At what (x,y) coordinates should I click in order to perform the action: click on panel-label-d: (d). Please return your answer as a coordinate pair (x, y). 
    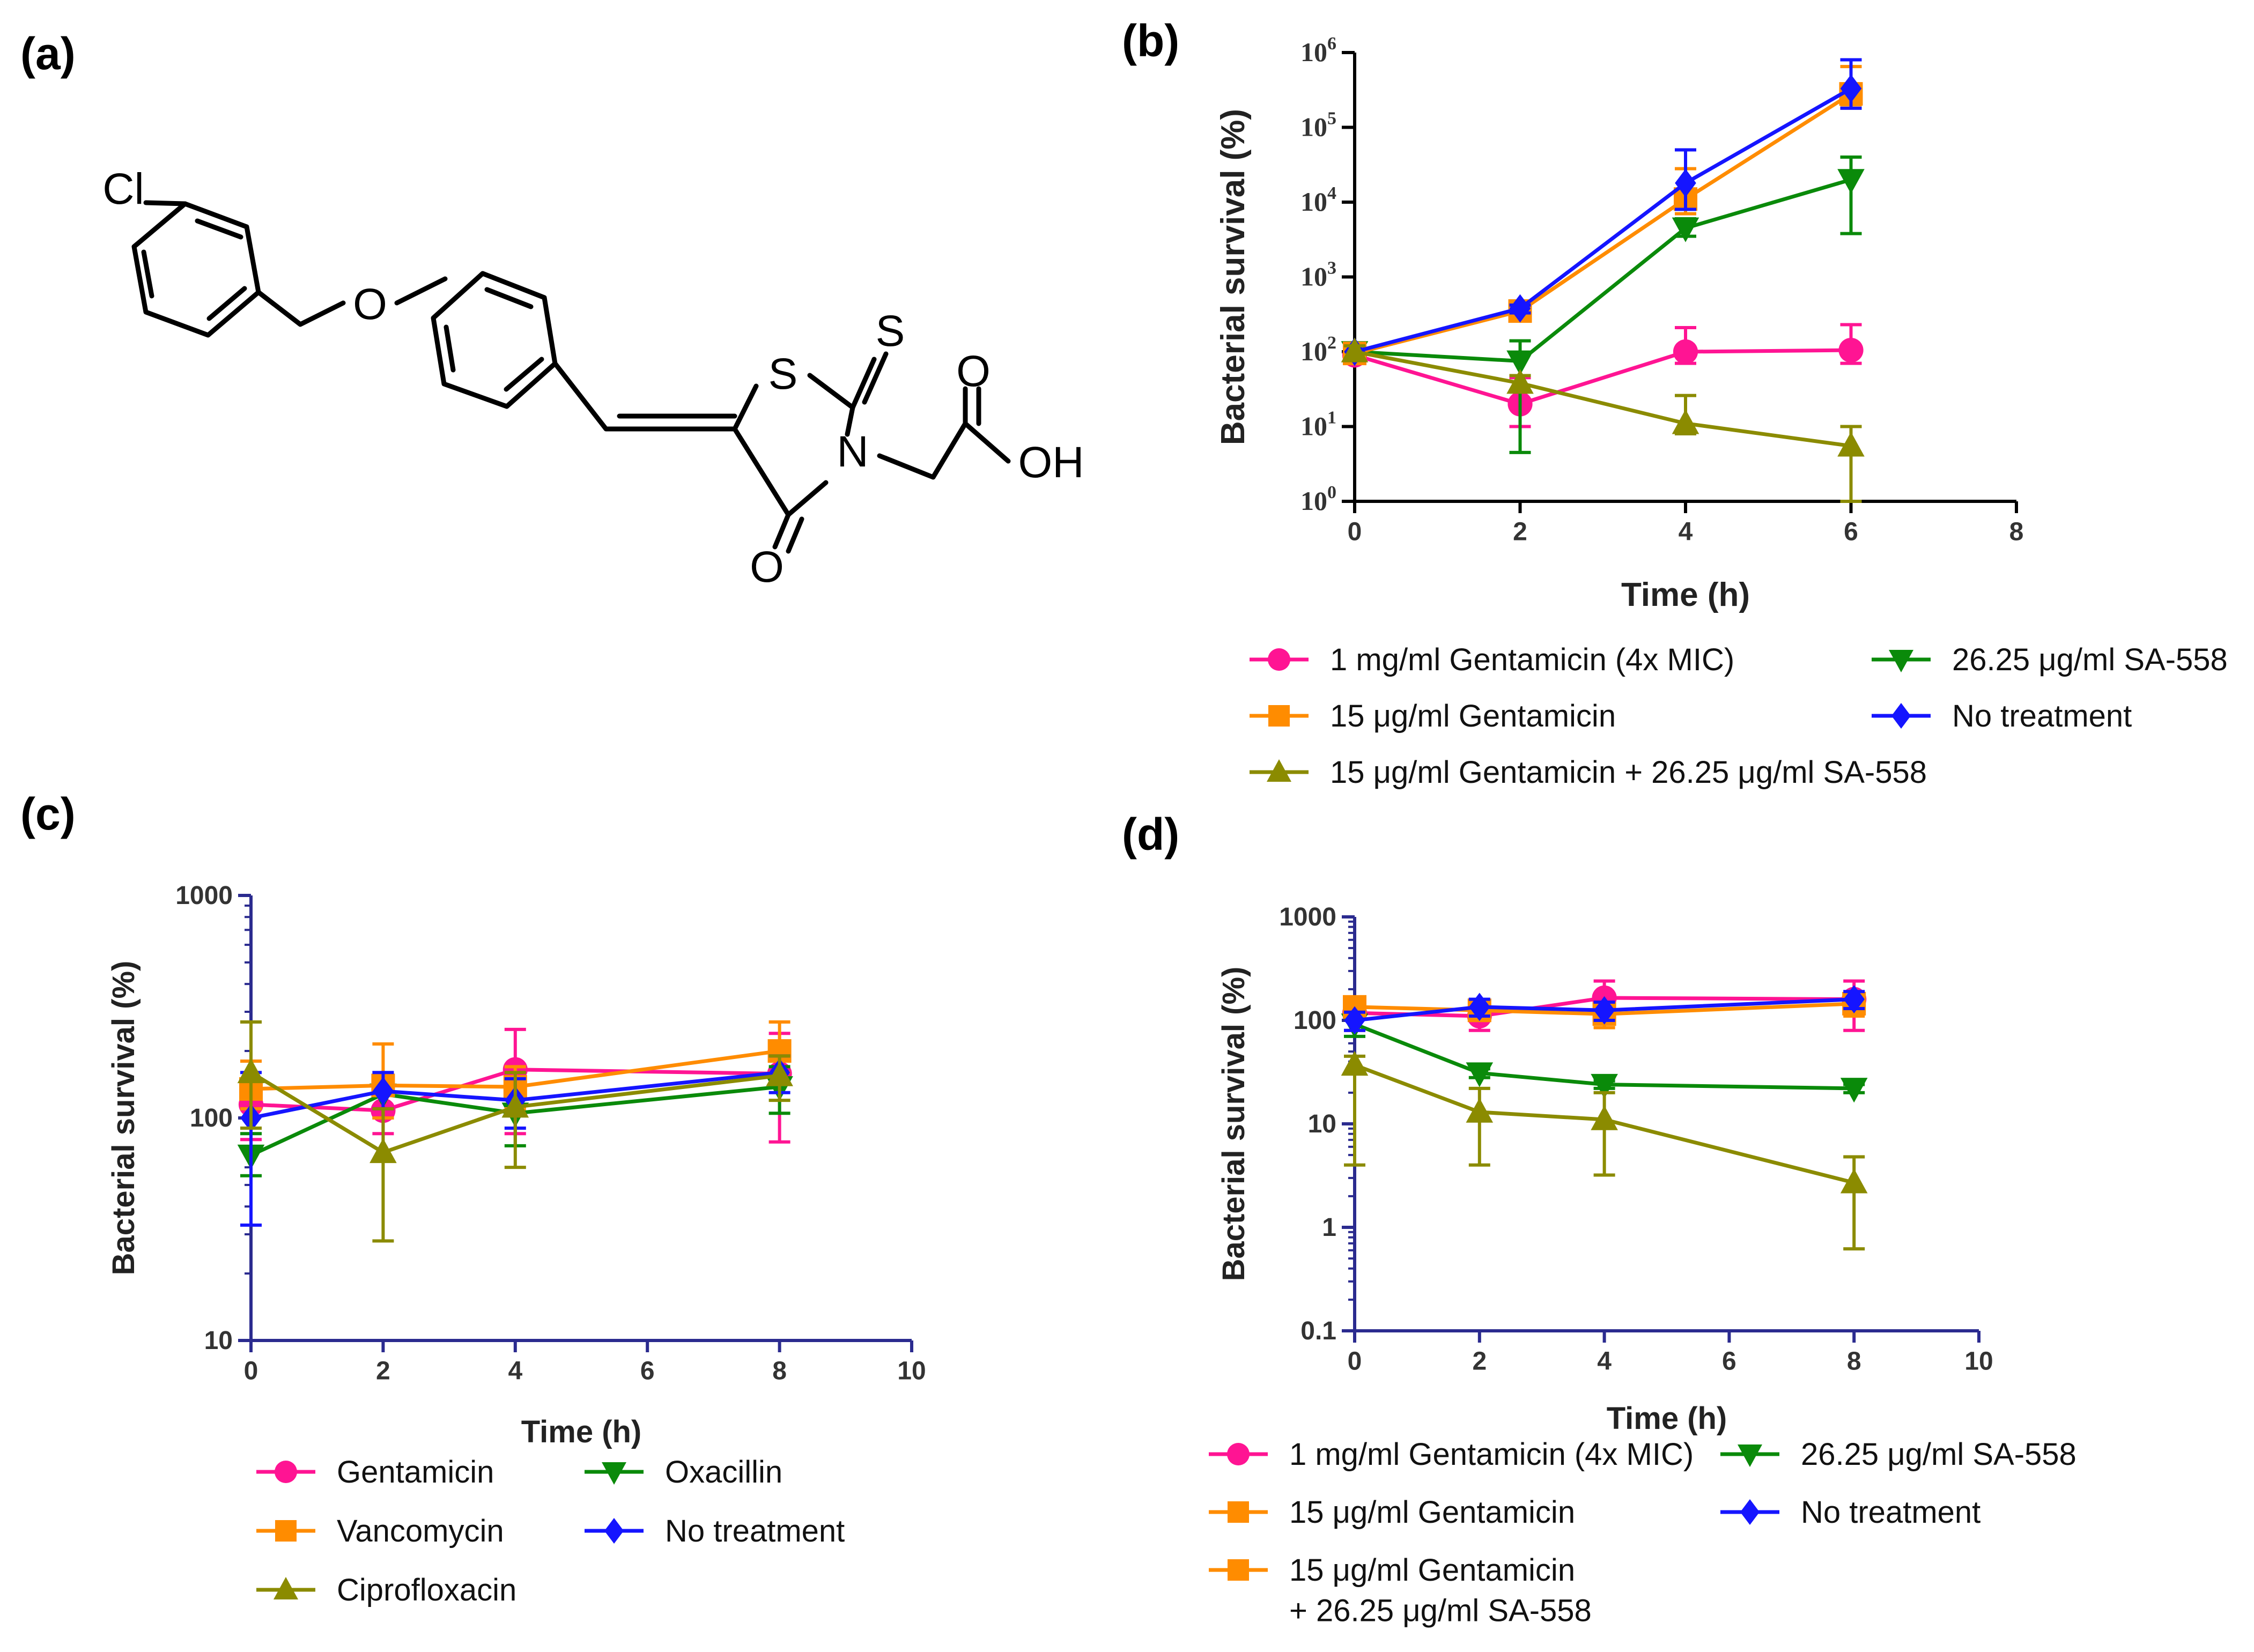
    Looking at the image, I should click on (1151, 834).